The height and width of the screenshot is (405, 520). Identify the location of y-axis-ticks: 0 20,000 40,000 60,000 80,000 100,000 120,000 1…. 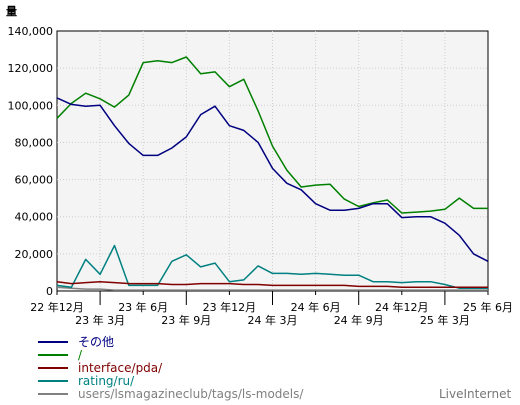
(31, 161).